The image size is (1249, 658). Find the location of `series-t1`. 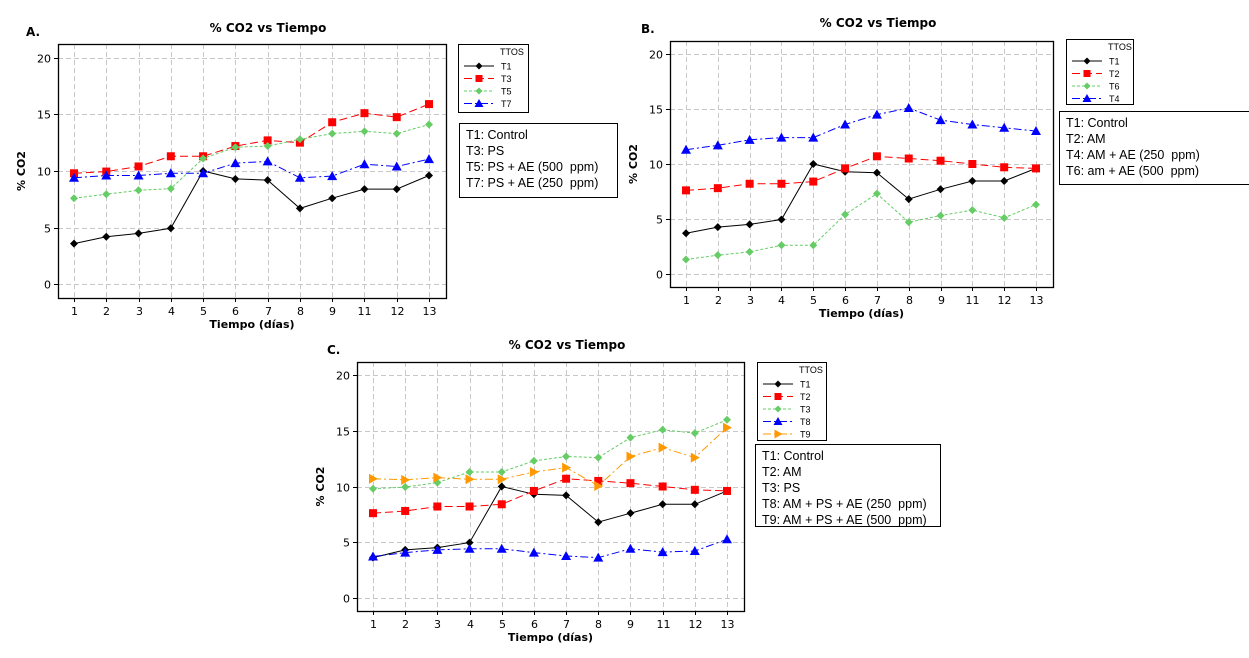

series-t1 is located at coordinates (861, 199).